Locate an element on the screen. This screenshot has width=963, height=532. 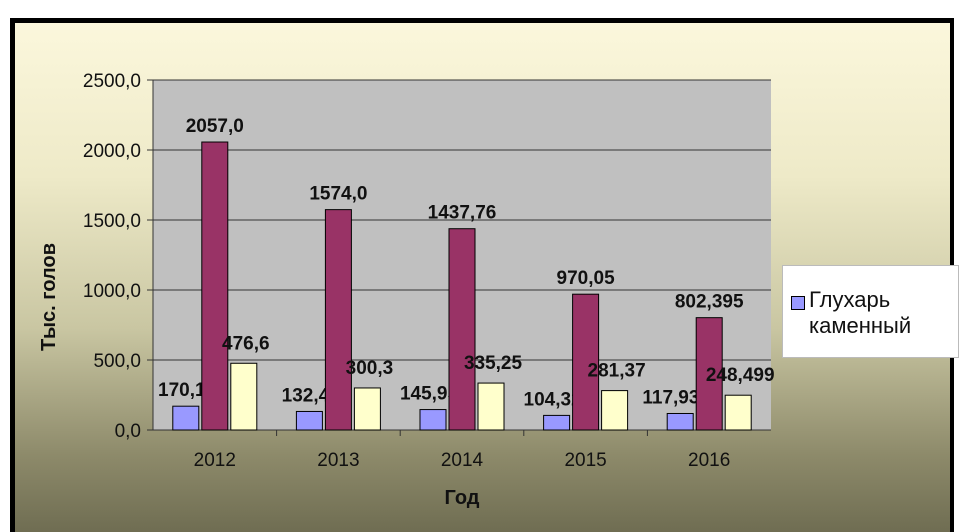
y-tick-label: 1500,0 is located at coordinates (112, 221).